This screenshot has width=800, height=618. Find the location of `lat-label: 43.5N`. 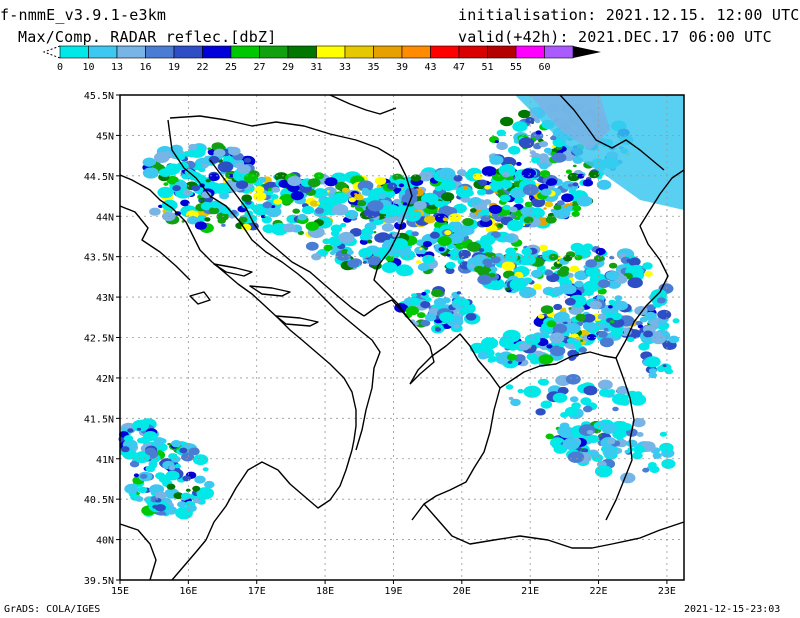

lat-label: 43.5N is located at coordinates (99, 258).